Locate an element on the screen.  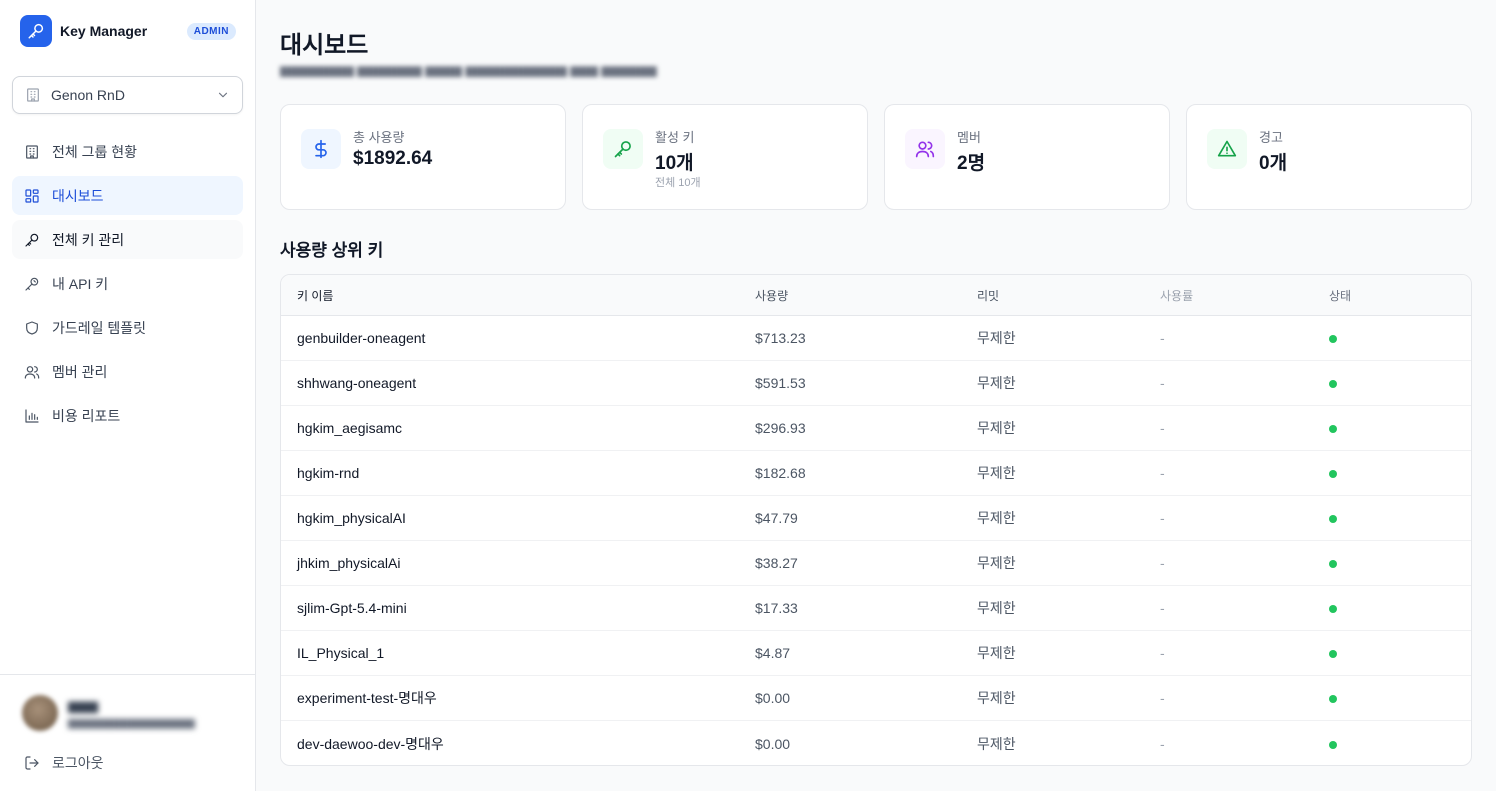
shield-icon is located at coordinates (32, 328).